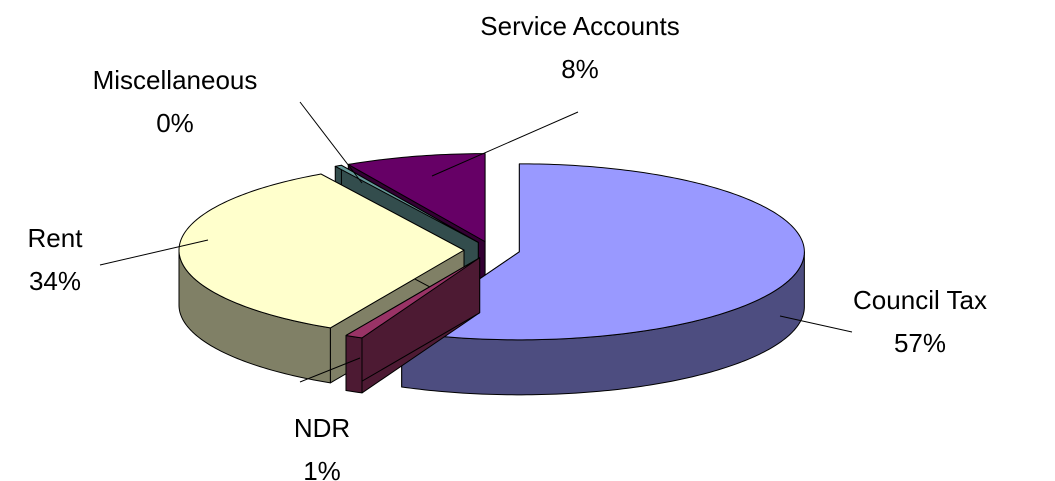  I want to click on slice-value-label: 0%, so click(175, 123).